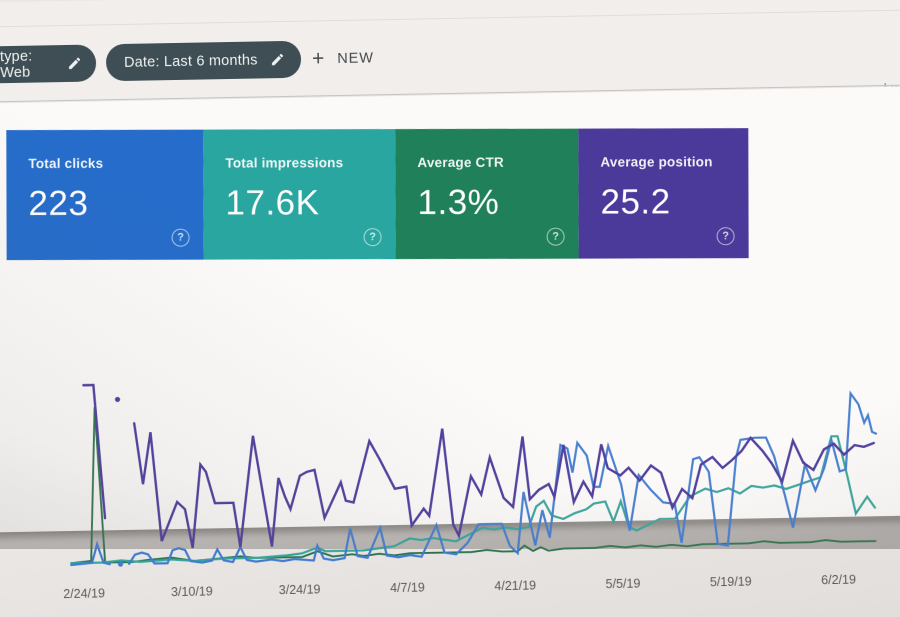  Describe the element at coordinates (656, 162) in the screenshot. I see `metric-card-label: Average position` at that location.